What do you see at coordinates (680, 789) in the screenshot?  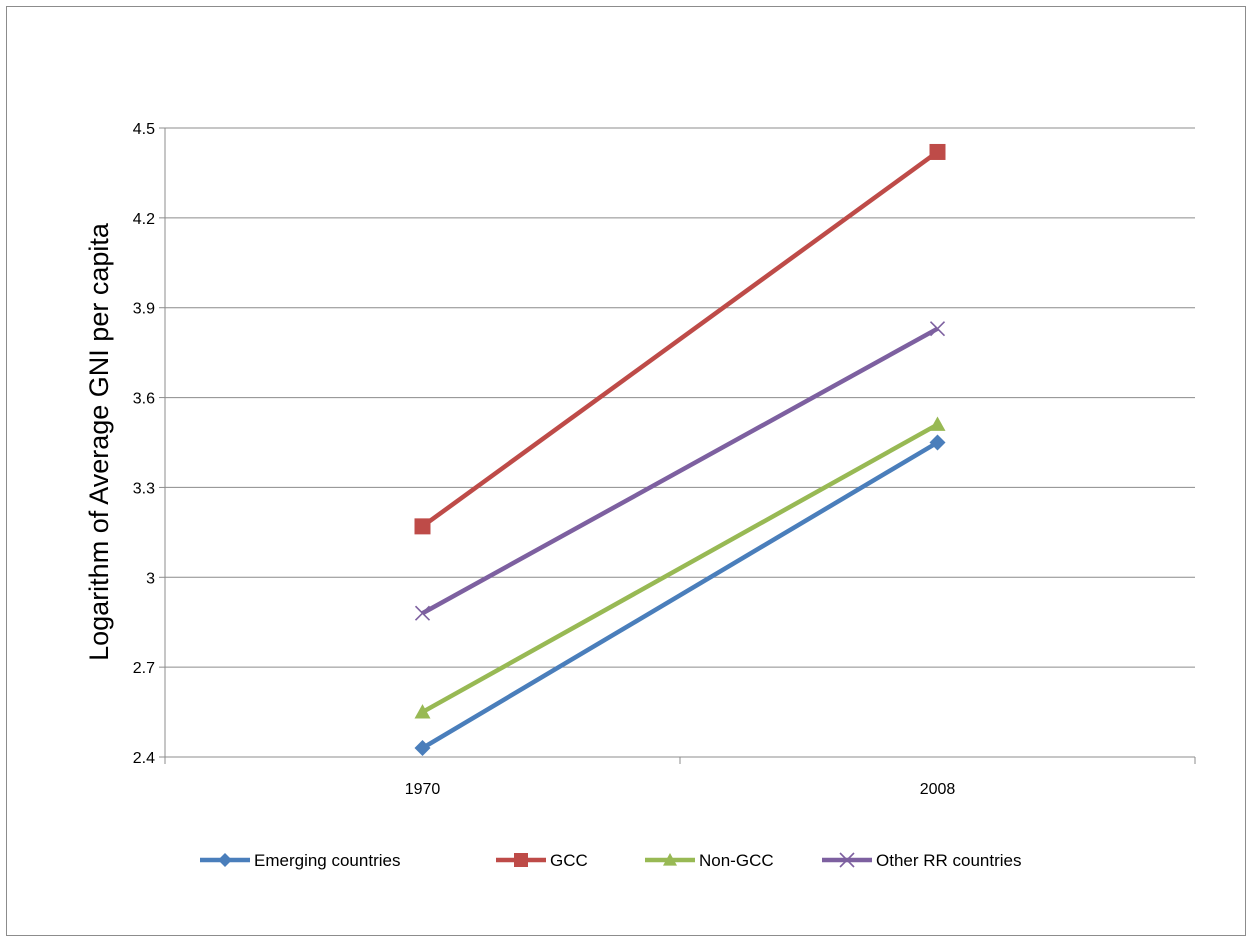 I see `x-tick-labels: 1970 2008` at bounding box center [680, 789].